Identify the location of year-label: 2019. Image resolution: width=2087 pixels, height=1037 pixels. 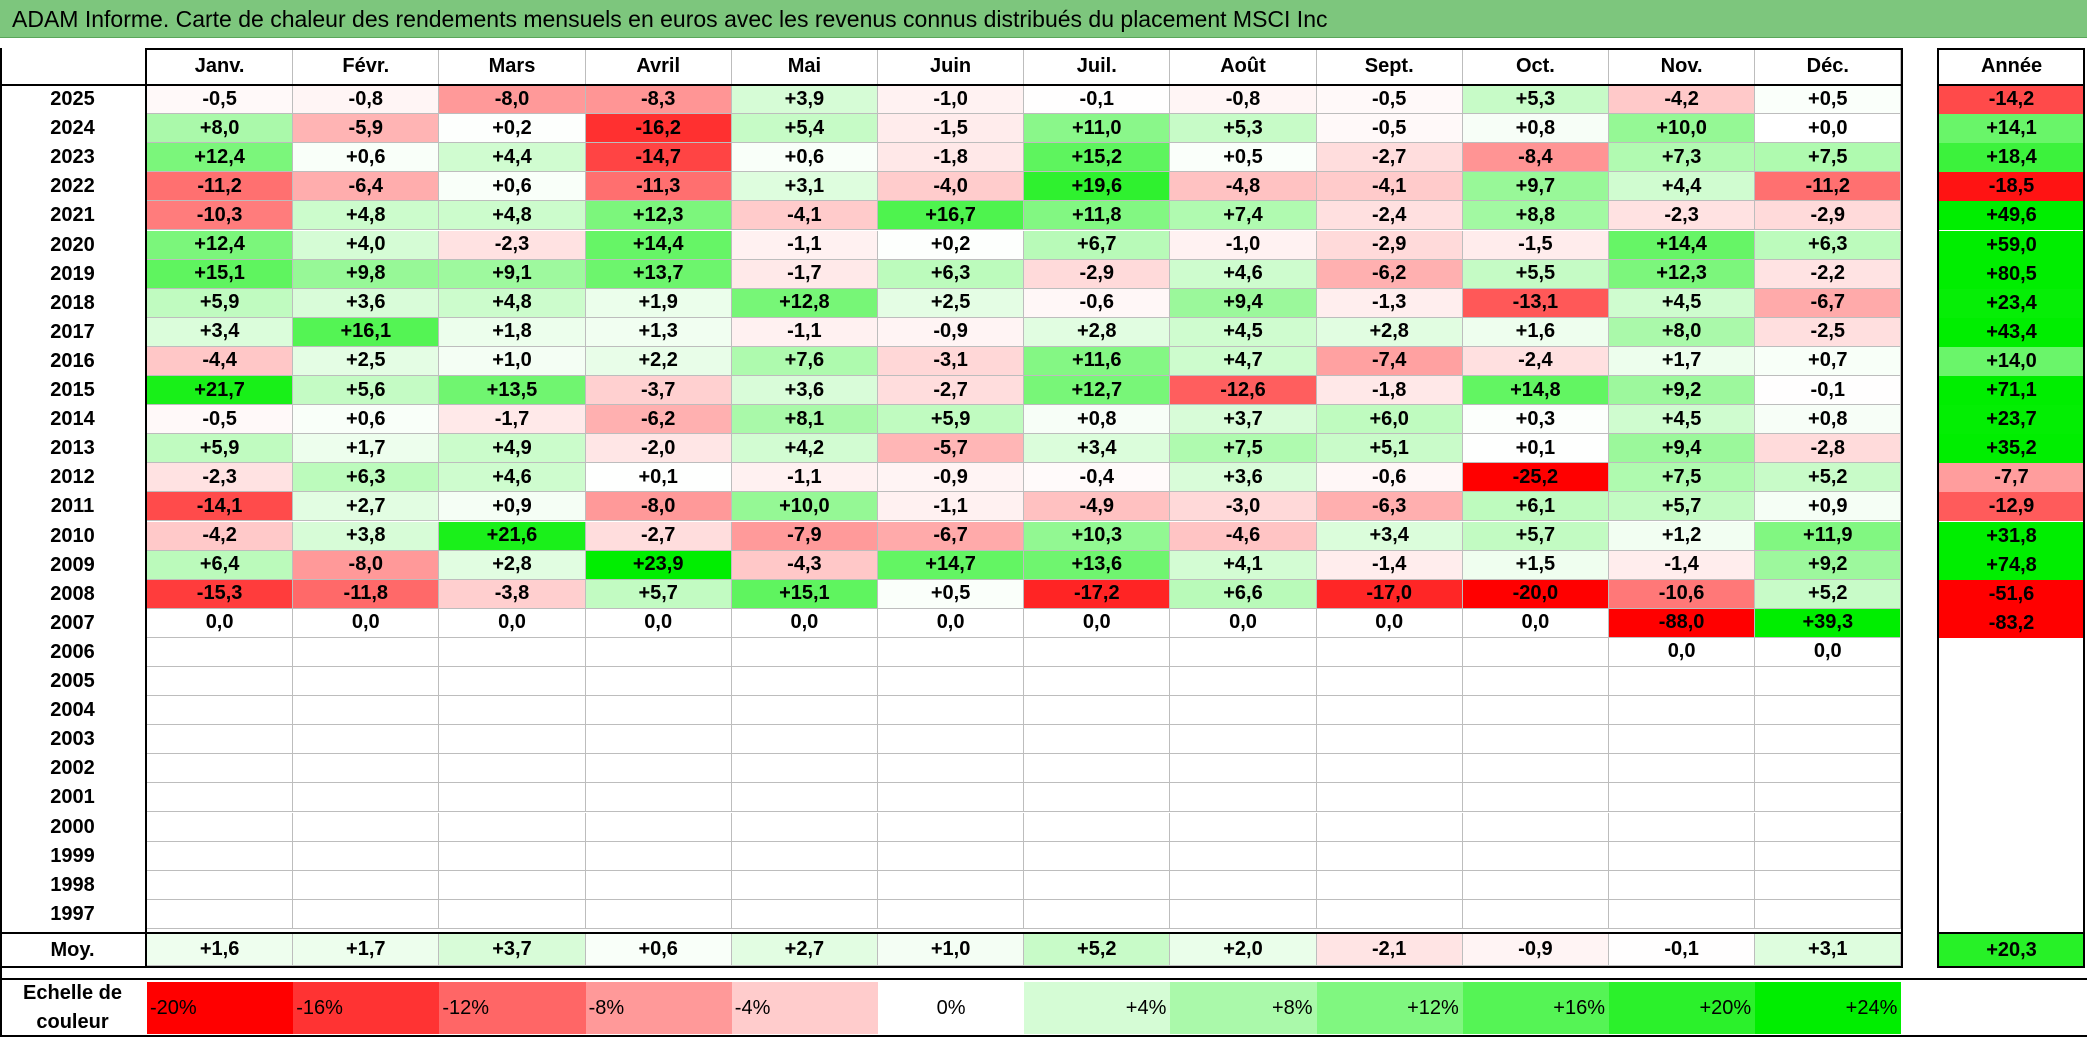
(72, 273).